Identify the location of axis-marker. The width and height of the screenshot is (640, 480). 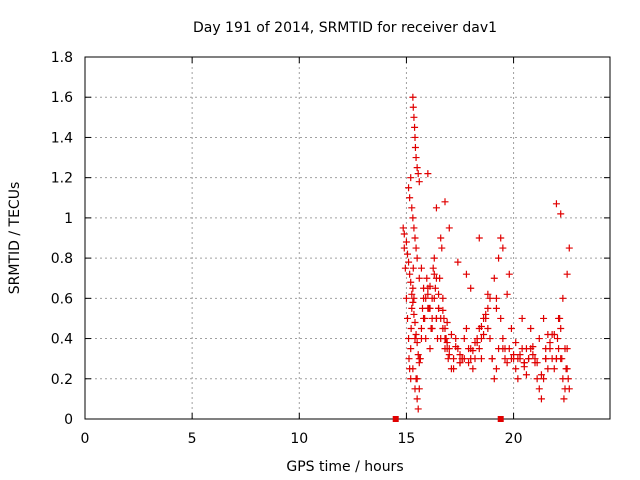
(395, 419).